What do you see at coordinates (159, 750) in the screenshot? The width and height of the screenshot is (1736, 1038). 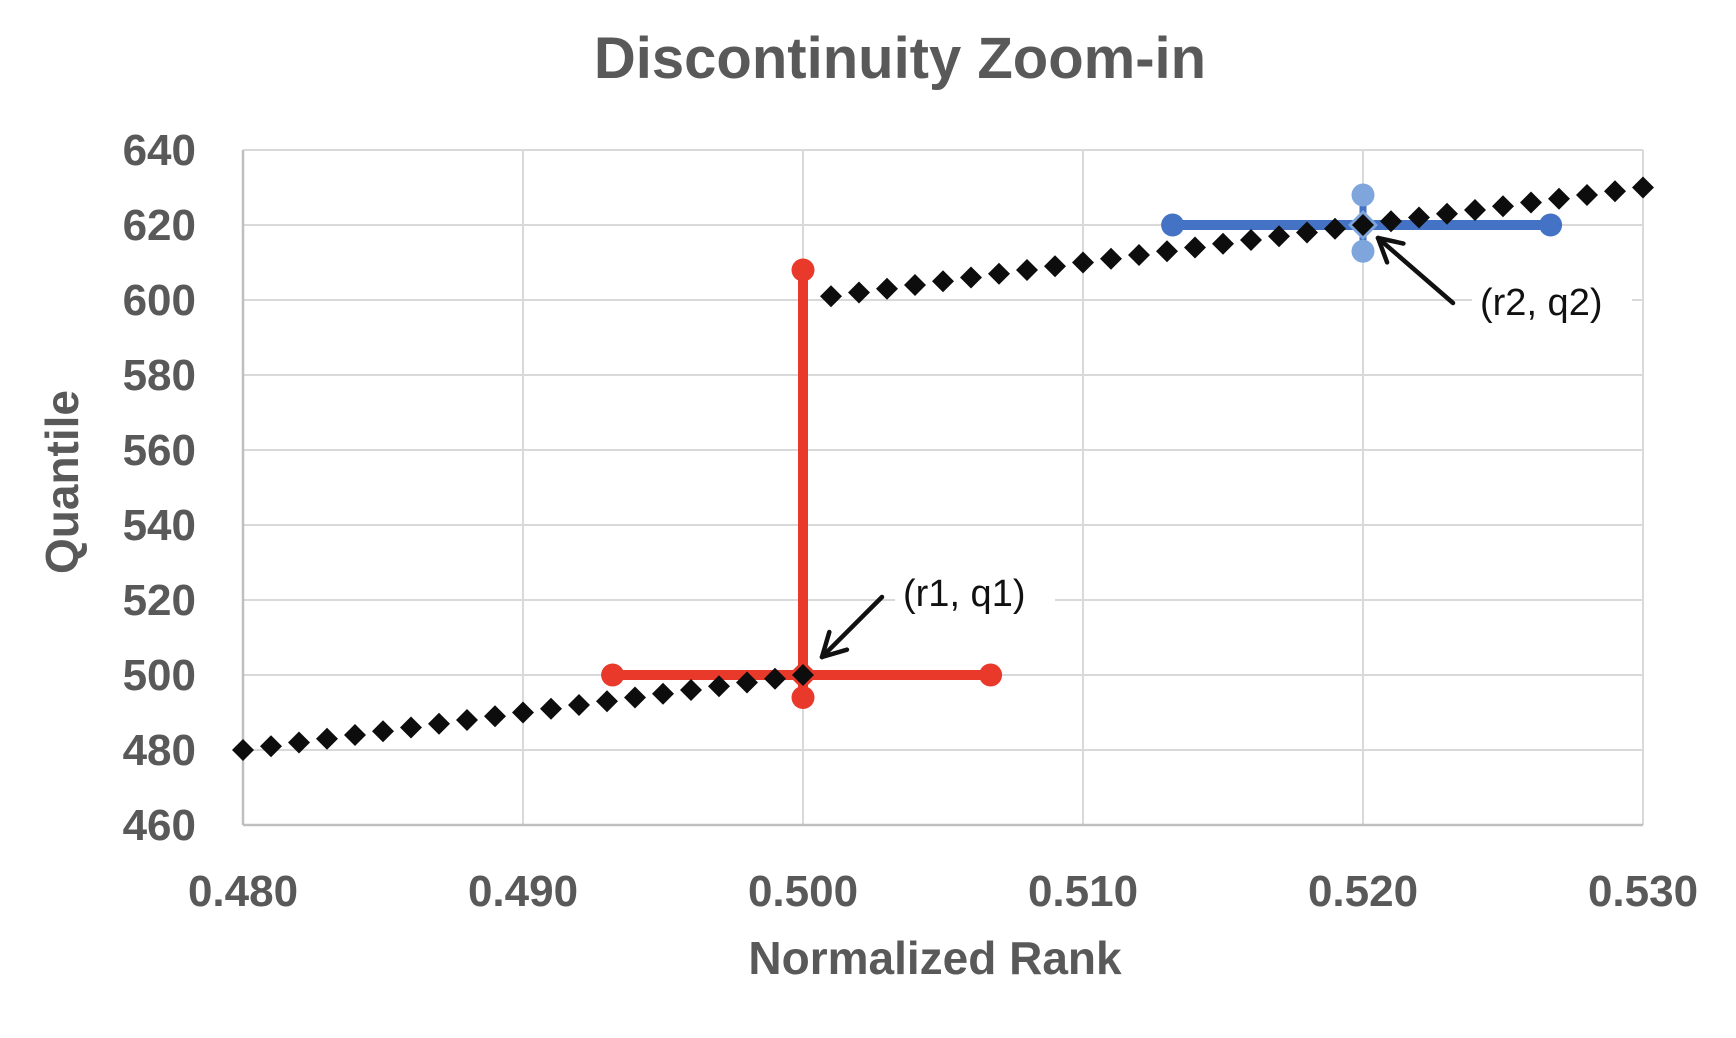 I see `y-tick-label: 480` at bounding box center [159, 750].